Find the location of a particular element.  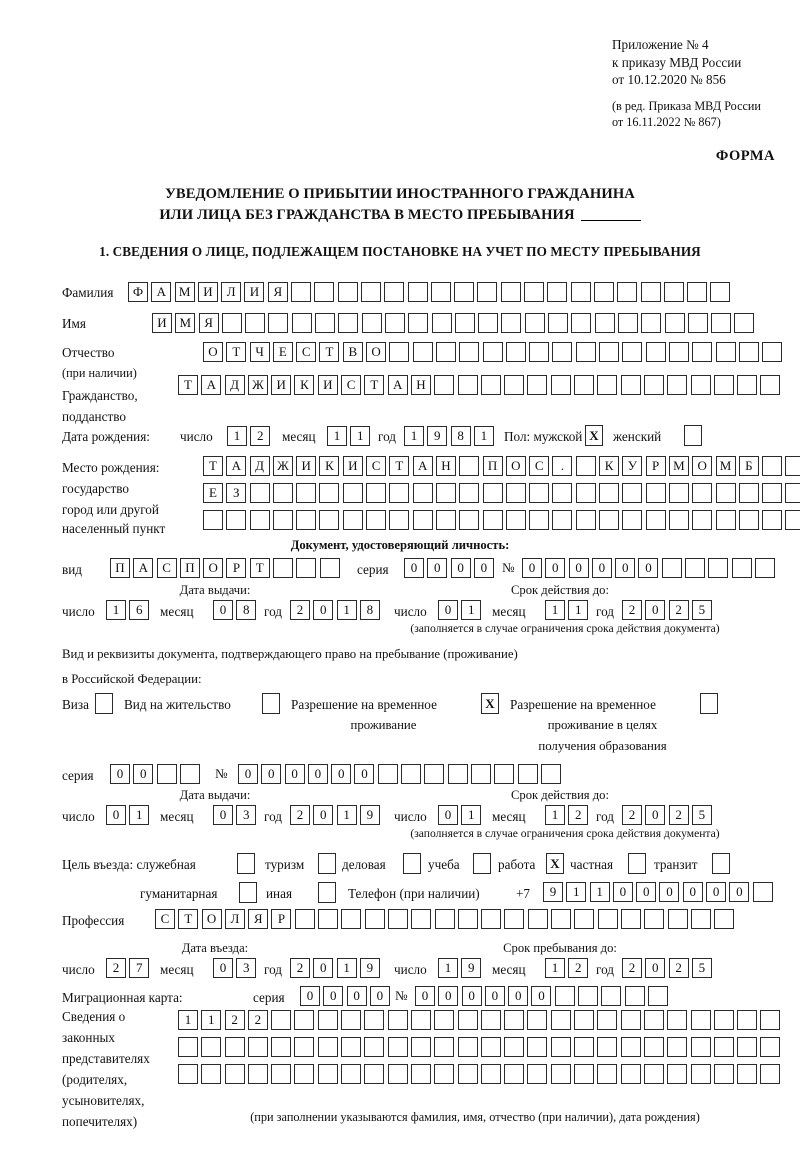

purpose-official-checkbox is located at coordinates (246, 863).